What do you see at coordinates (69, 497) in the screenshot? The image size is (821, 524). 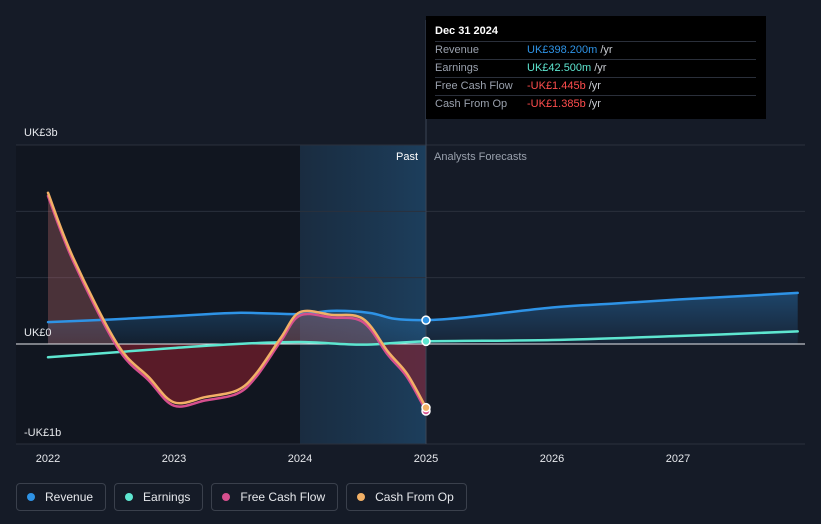 I see `legend-label: Revenue` at bounding box center [69, 497].